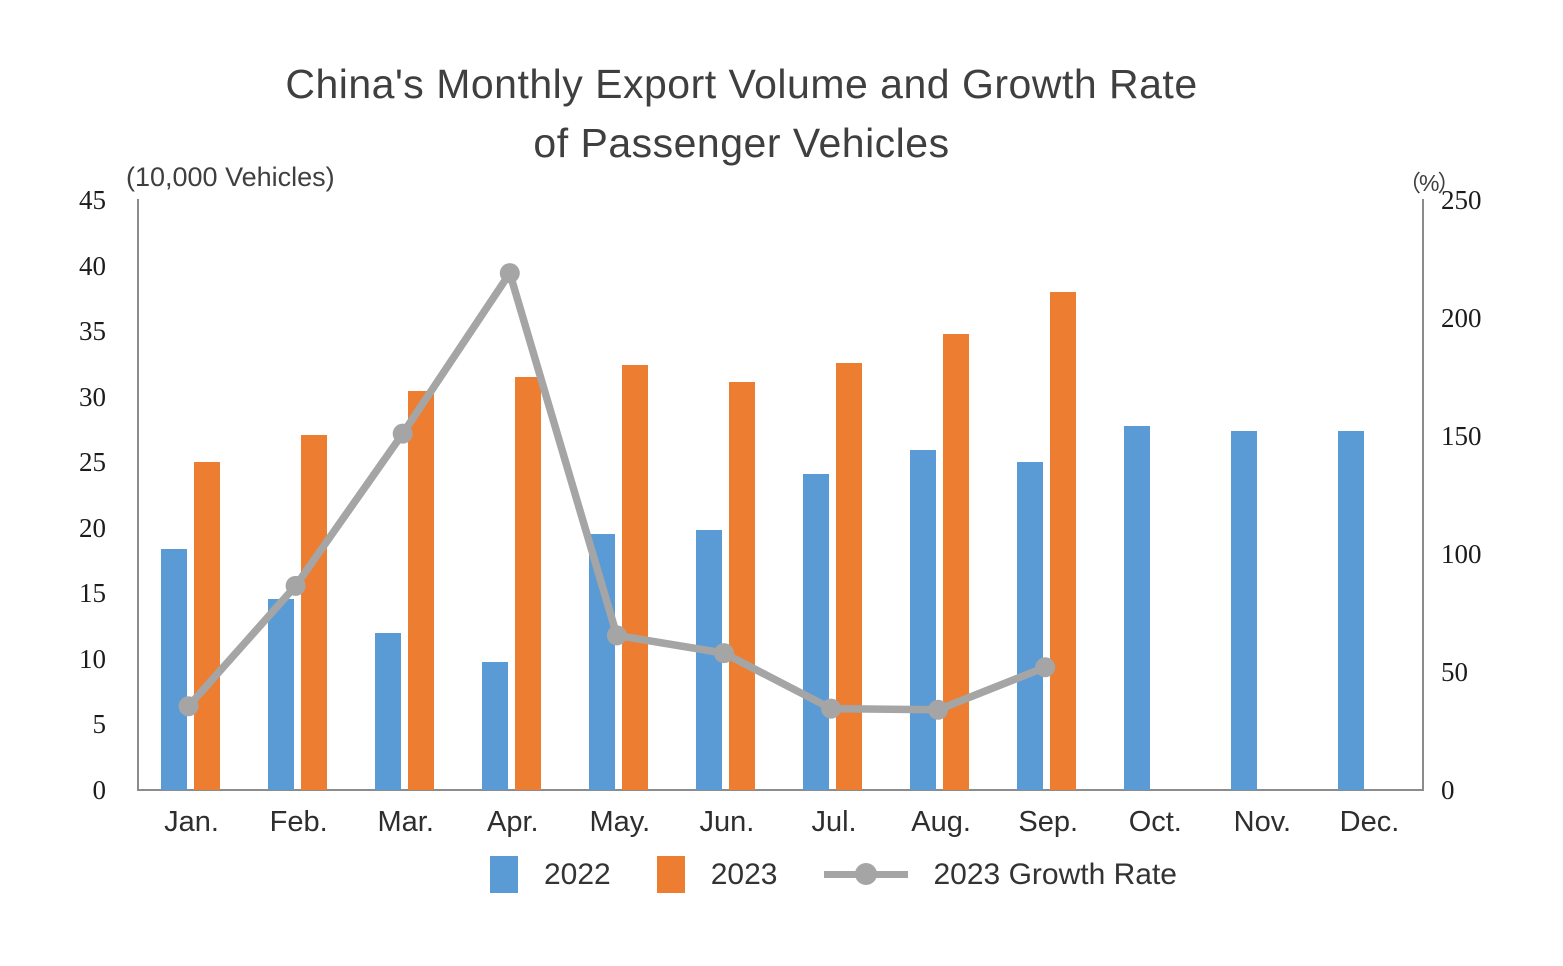 The height and width of the screenshot is (966, 1563). I want to click on x-axis-label-Sep: Sep., so click(1048, 822).